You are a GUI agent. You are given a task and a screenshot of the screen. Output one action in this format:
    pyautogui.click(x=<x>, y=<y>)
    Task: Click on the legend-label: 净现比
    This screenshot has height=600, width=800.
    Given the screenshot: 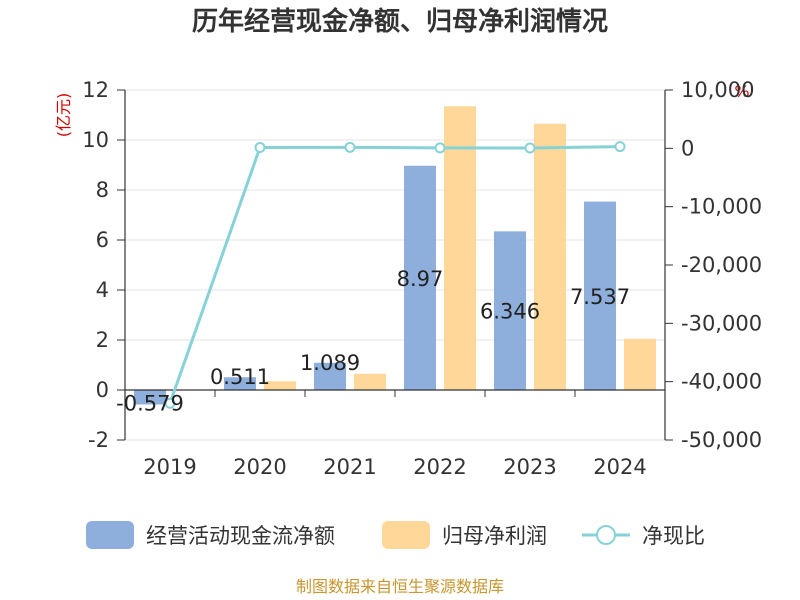 What is the action you would take?
    pyautogui.click(x=673, y=536)
    